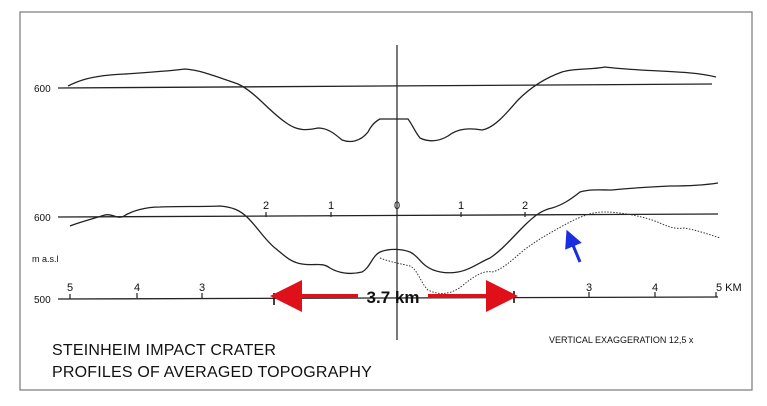 Image resolution: width=767 pixels, height=406 pixels. Describe the element at coordinates (70, 288) in the screenshot. I see `tick-label: 5` at that location.